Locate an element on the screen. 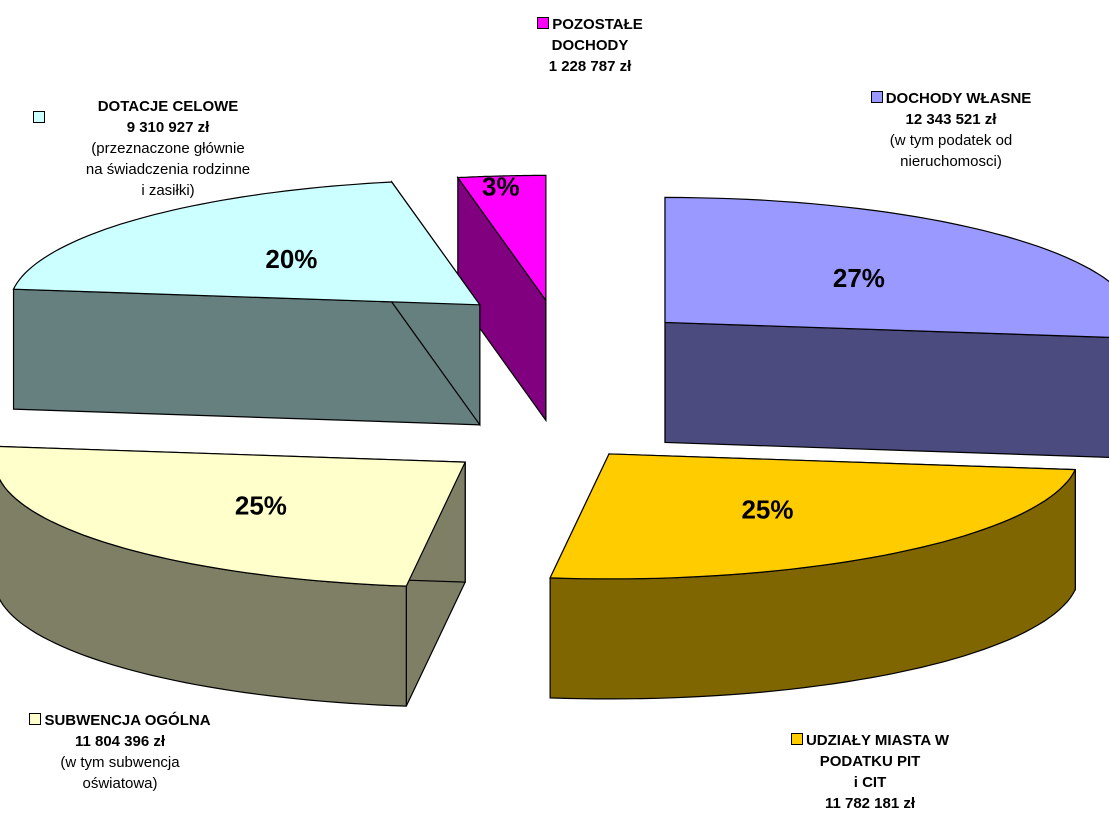 The image size is (1109, 826). slice-top-subwencja is located at coordinates (233, 516).